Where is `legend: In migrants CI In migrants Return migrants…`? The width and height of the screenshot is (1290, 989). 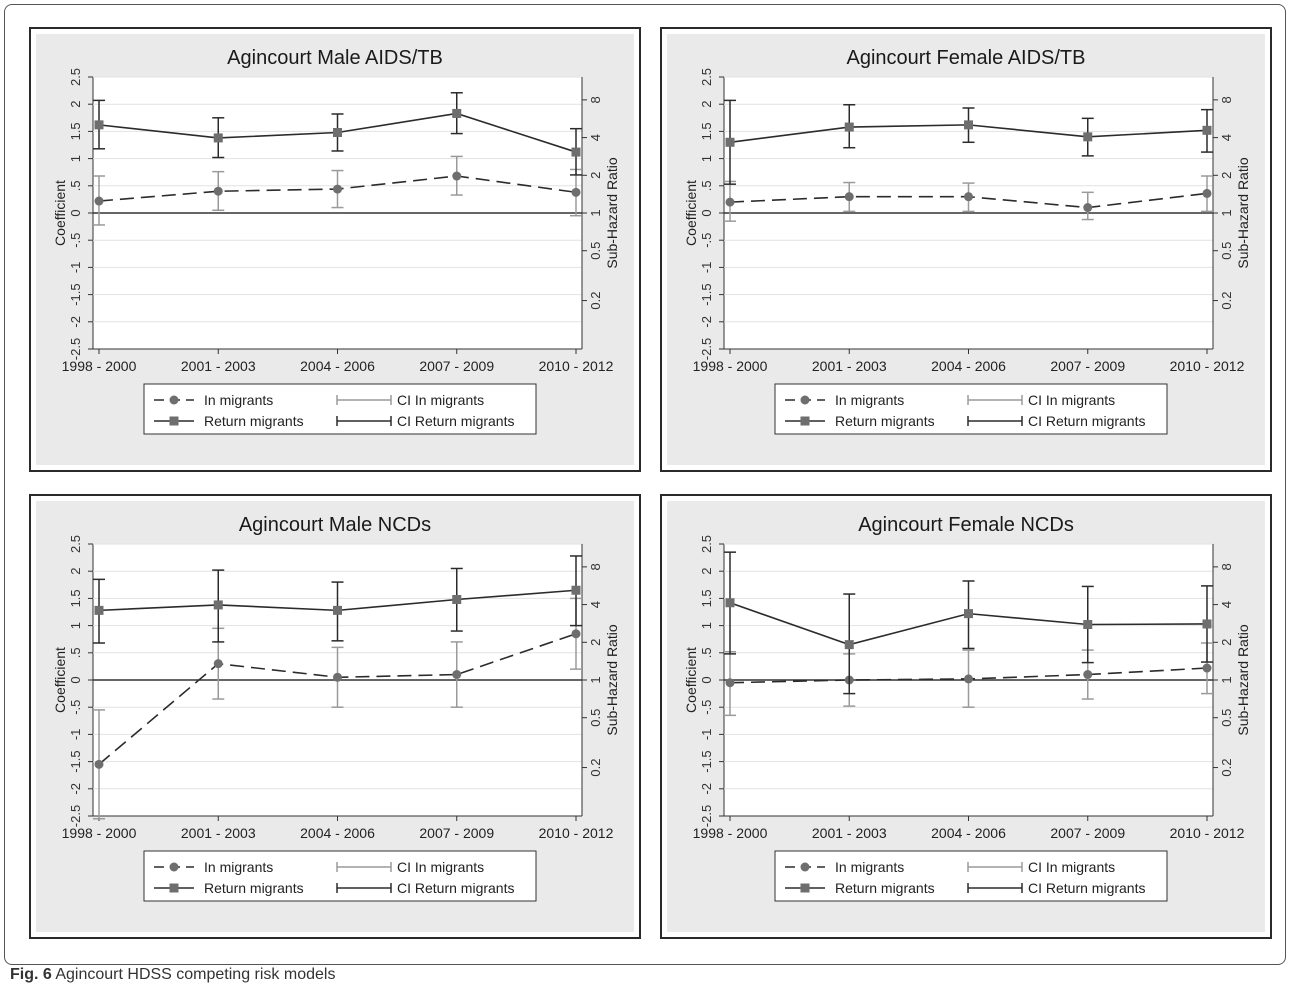 legend: In migrants CI In migrants Return migrants… is located at coordinates (971, 409).